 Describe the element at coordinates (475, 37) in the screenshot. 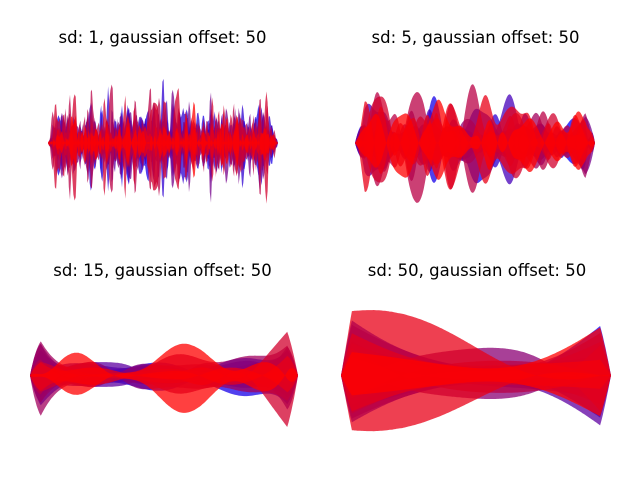

I see `chart-title: sd: 5, gaussian offset: 50` at that location.